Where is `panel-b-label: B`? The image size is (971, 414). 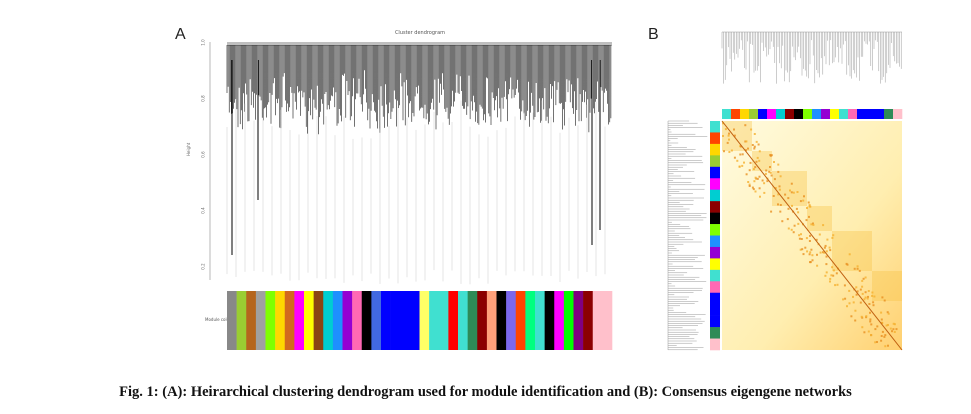 panel-b-label: B is located at coordinates (653, 34).